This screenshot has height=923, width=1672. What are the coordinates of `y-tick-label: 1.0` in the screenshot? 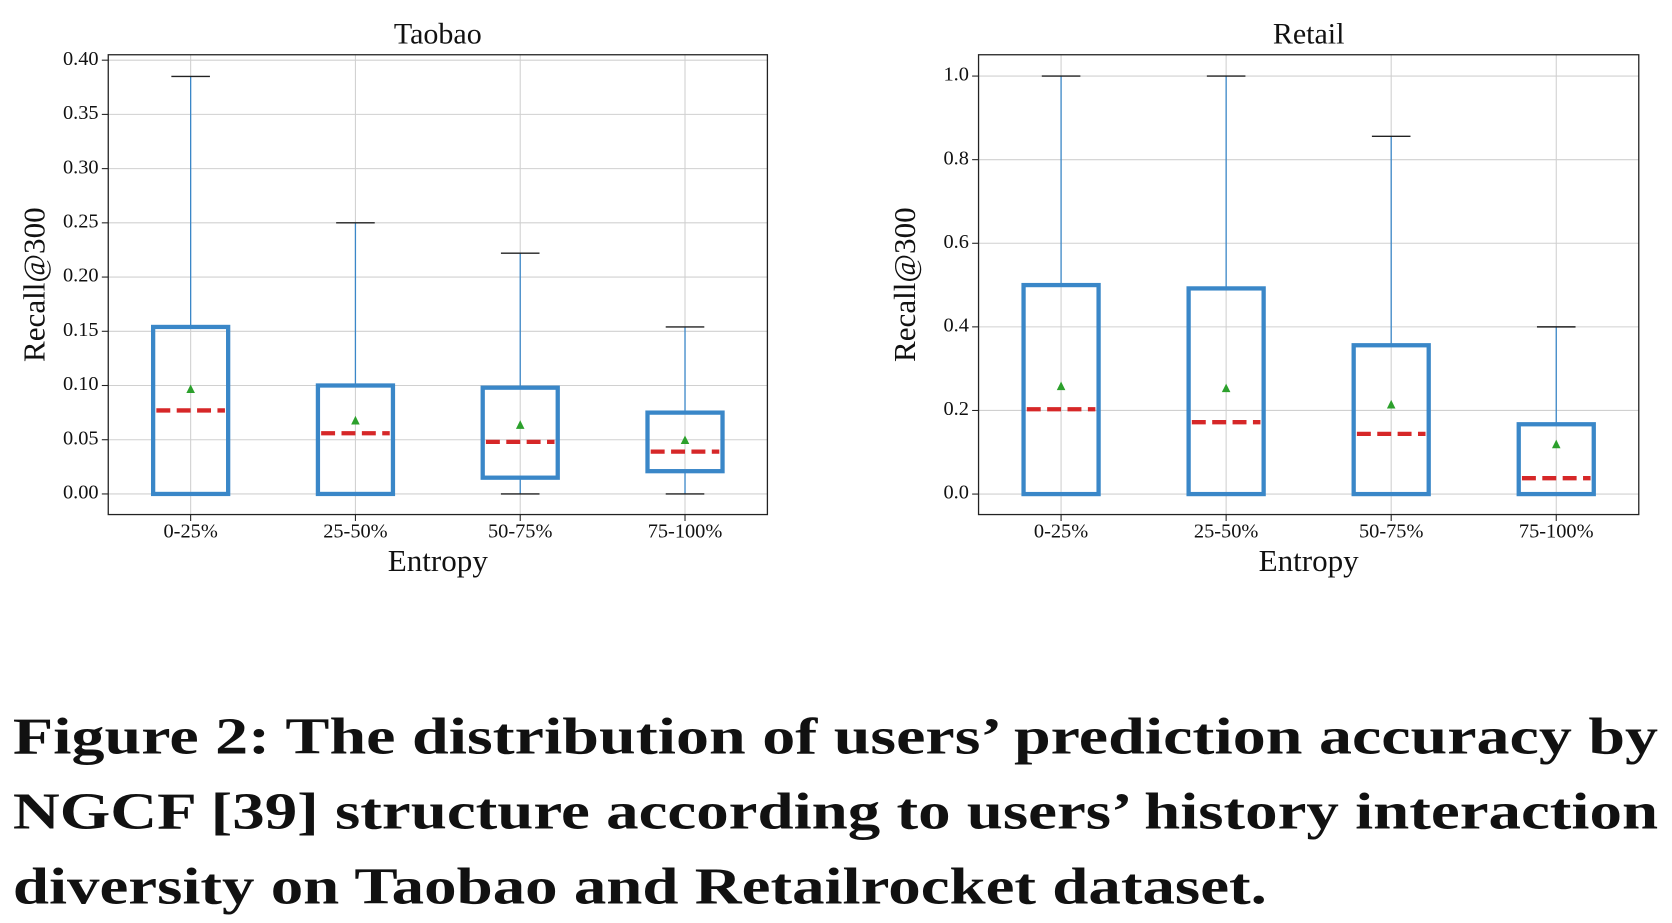 It's located at (955, 75).